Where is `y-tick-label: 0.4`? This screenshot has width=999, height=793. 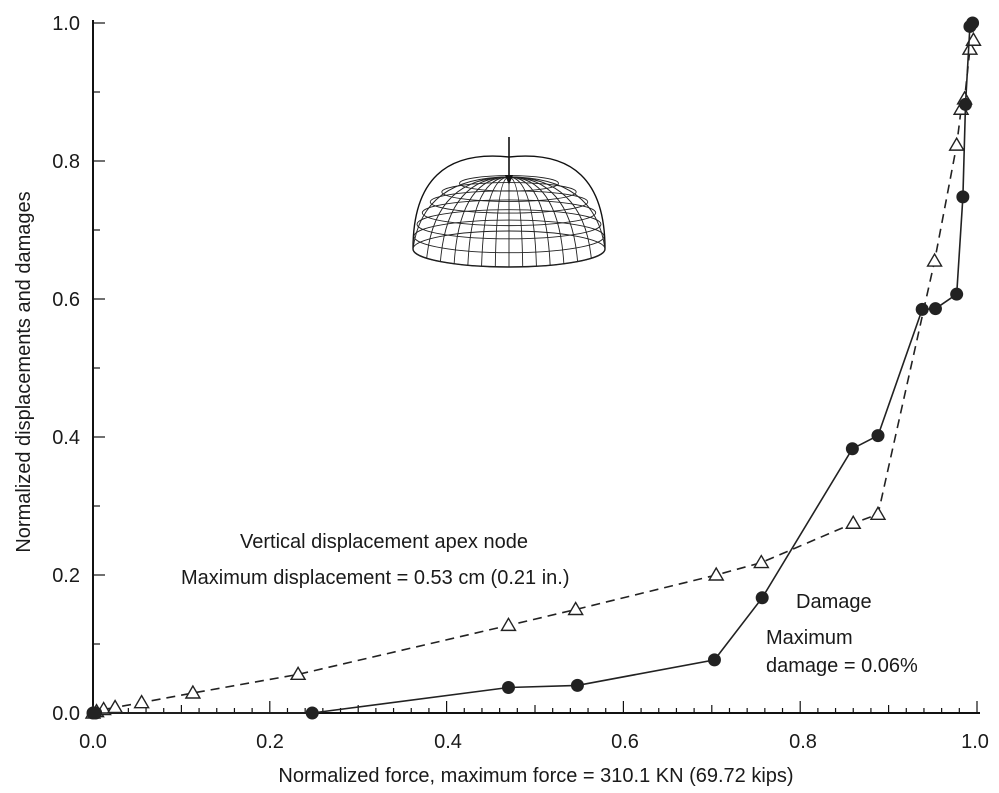
y-tick-label: 0.4 is located at coordinates (66, 438).